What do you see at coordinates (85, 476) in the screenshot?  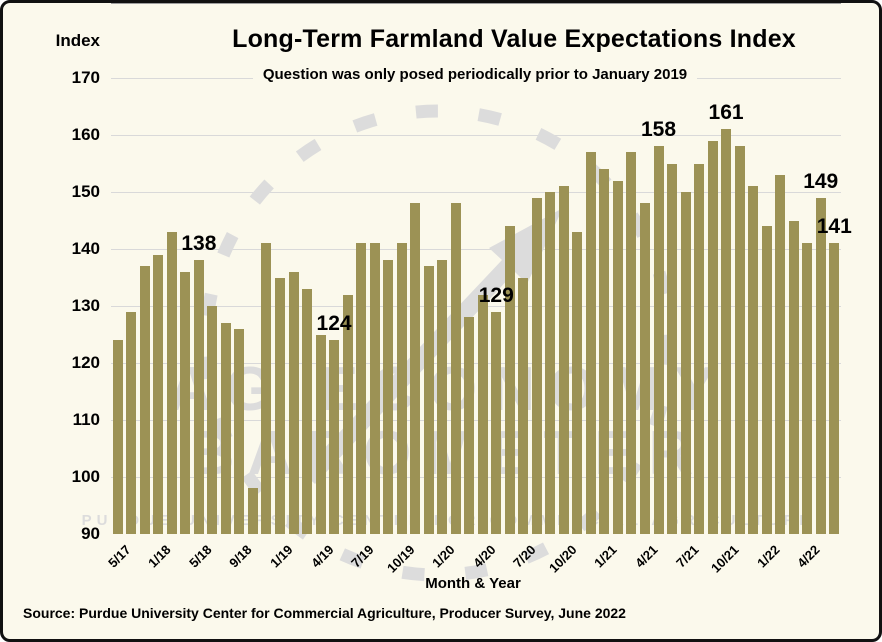 I see `y-axis-tick-label: 100` at bounding box center [85, 476].